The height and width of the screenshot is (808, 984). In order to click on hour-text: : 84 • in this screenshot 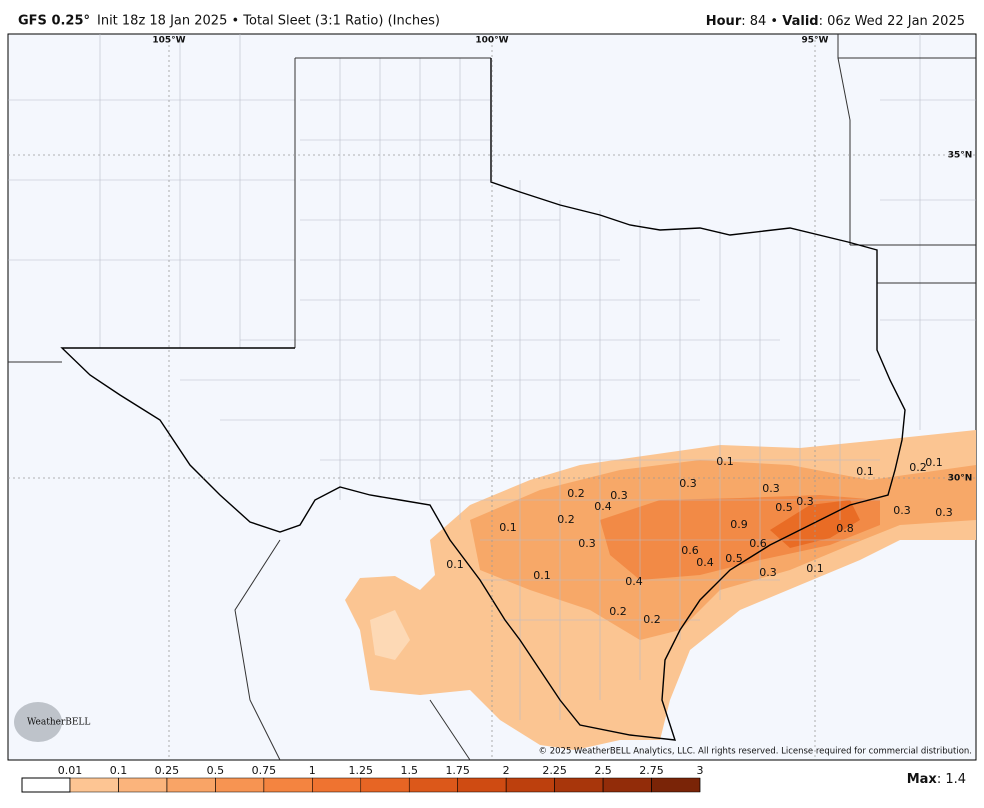, I will do `click(761, 21)`.